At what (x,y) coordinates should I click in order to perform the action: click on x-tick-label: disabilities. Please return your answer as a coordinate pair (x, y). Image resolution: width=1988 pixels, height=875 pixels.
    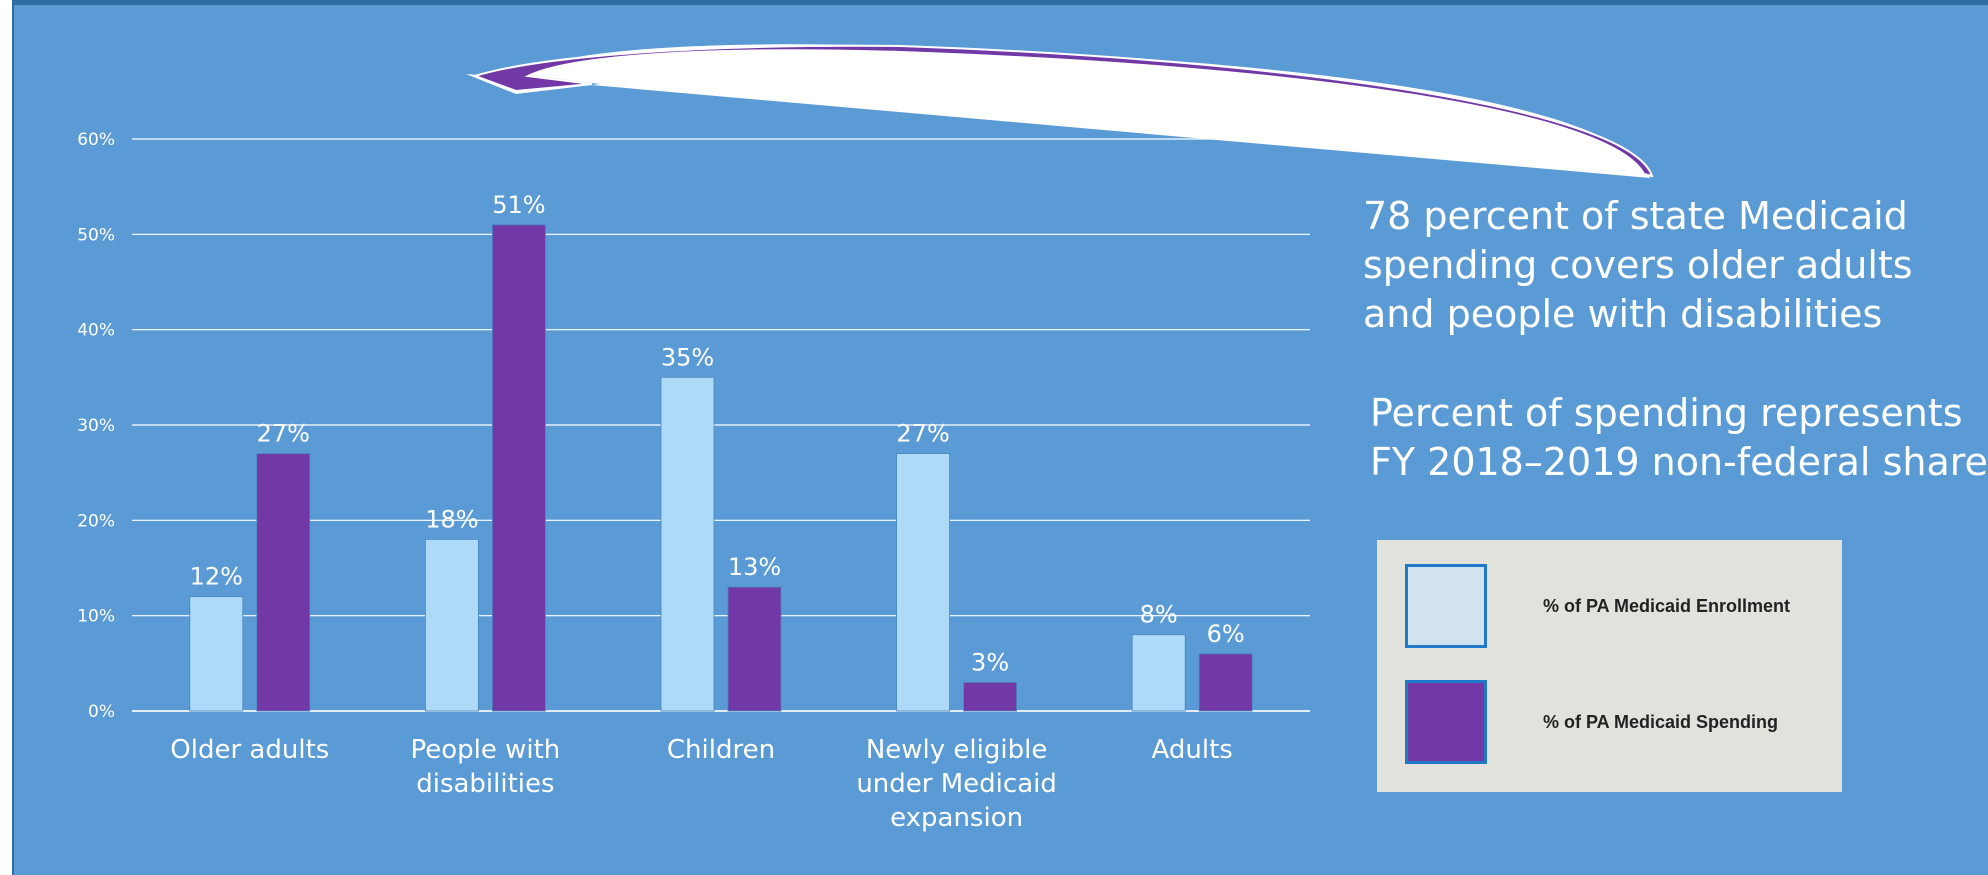
    Looking at the image, I should click on (485, 784).